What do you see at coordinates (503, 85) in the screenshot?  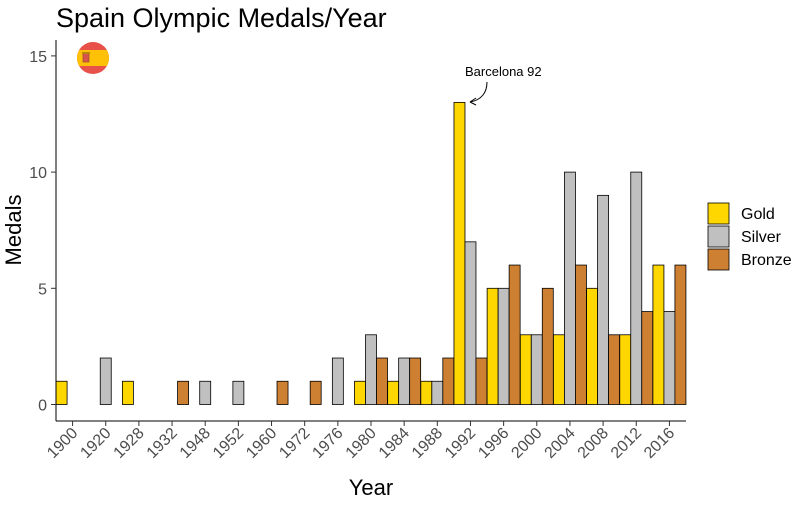 I see `annotation: Barcelona 92` at bounding box center [503, 85].